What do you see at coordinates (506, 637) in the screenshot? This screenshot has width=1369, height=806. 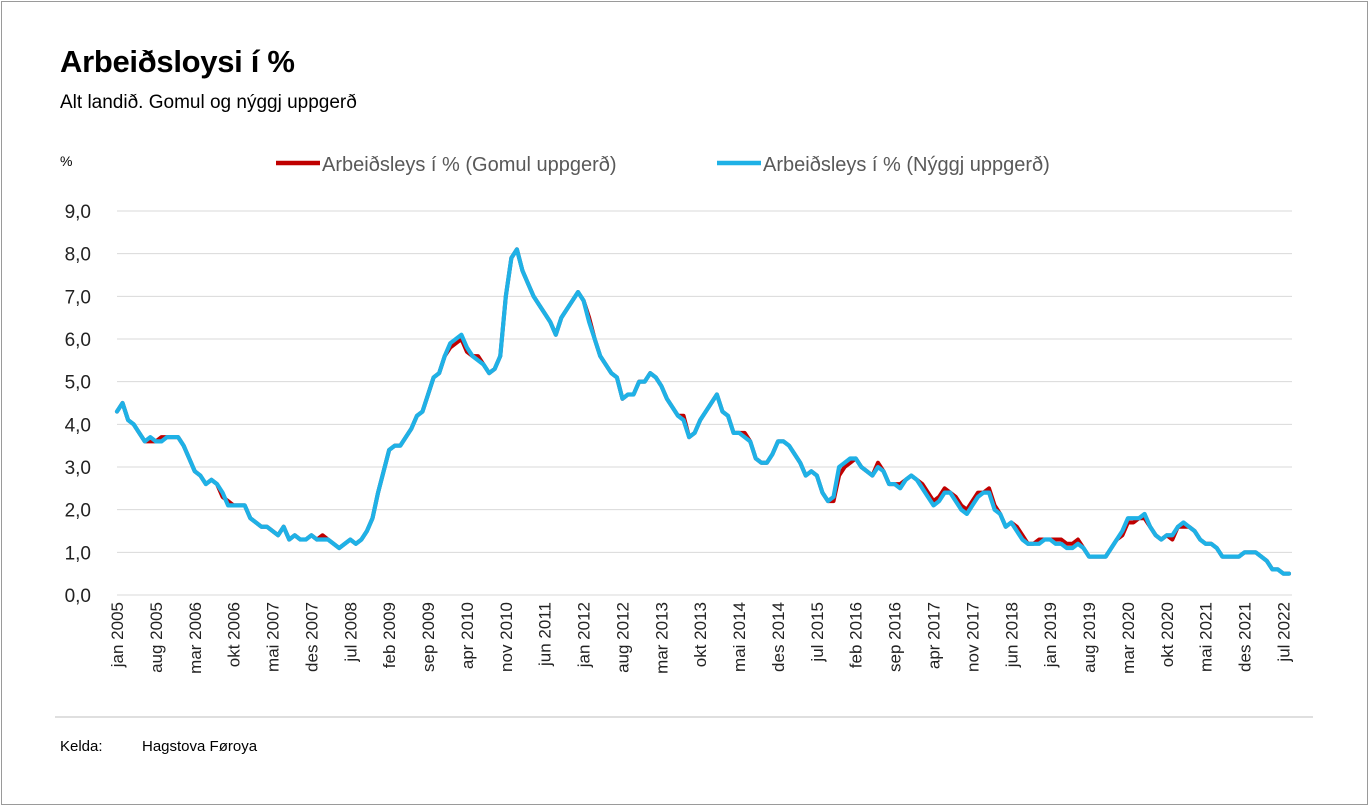 I see `x-tick-label: nov 2010` at bounding box center [506, 637].